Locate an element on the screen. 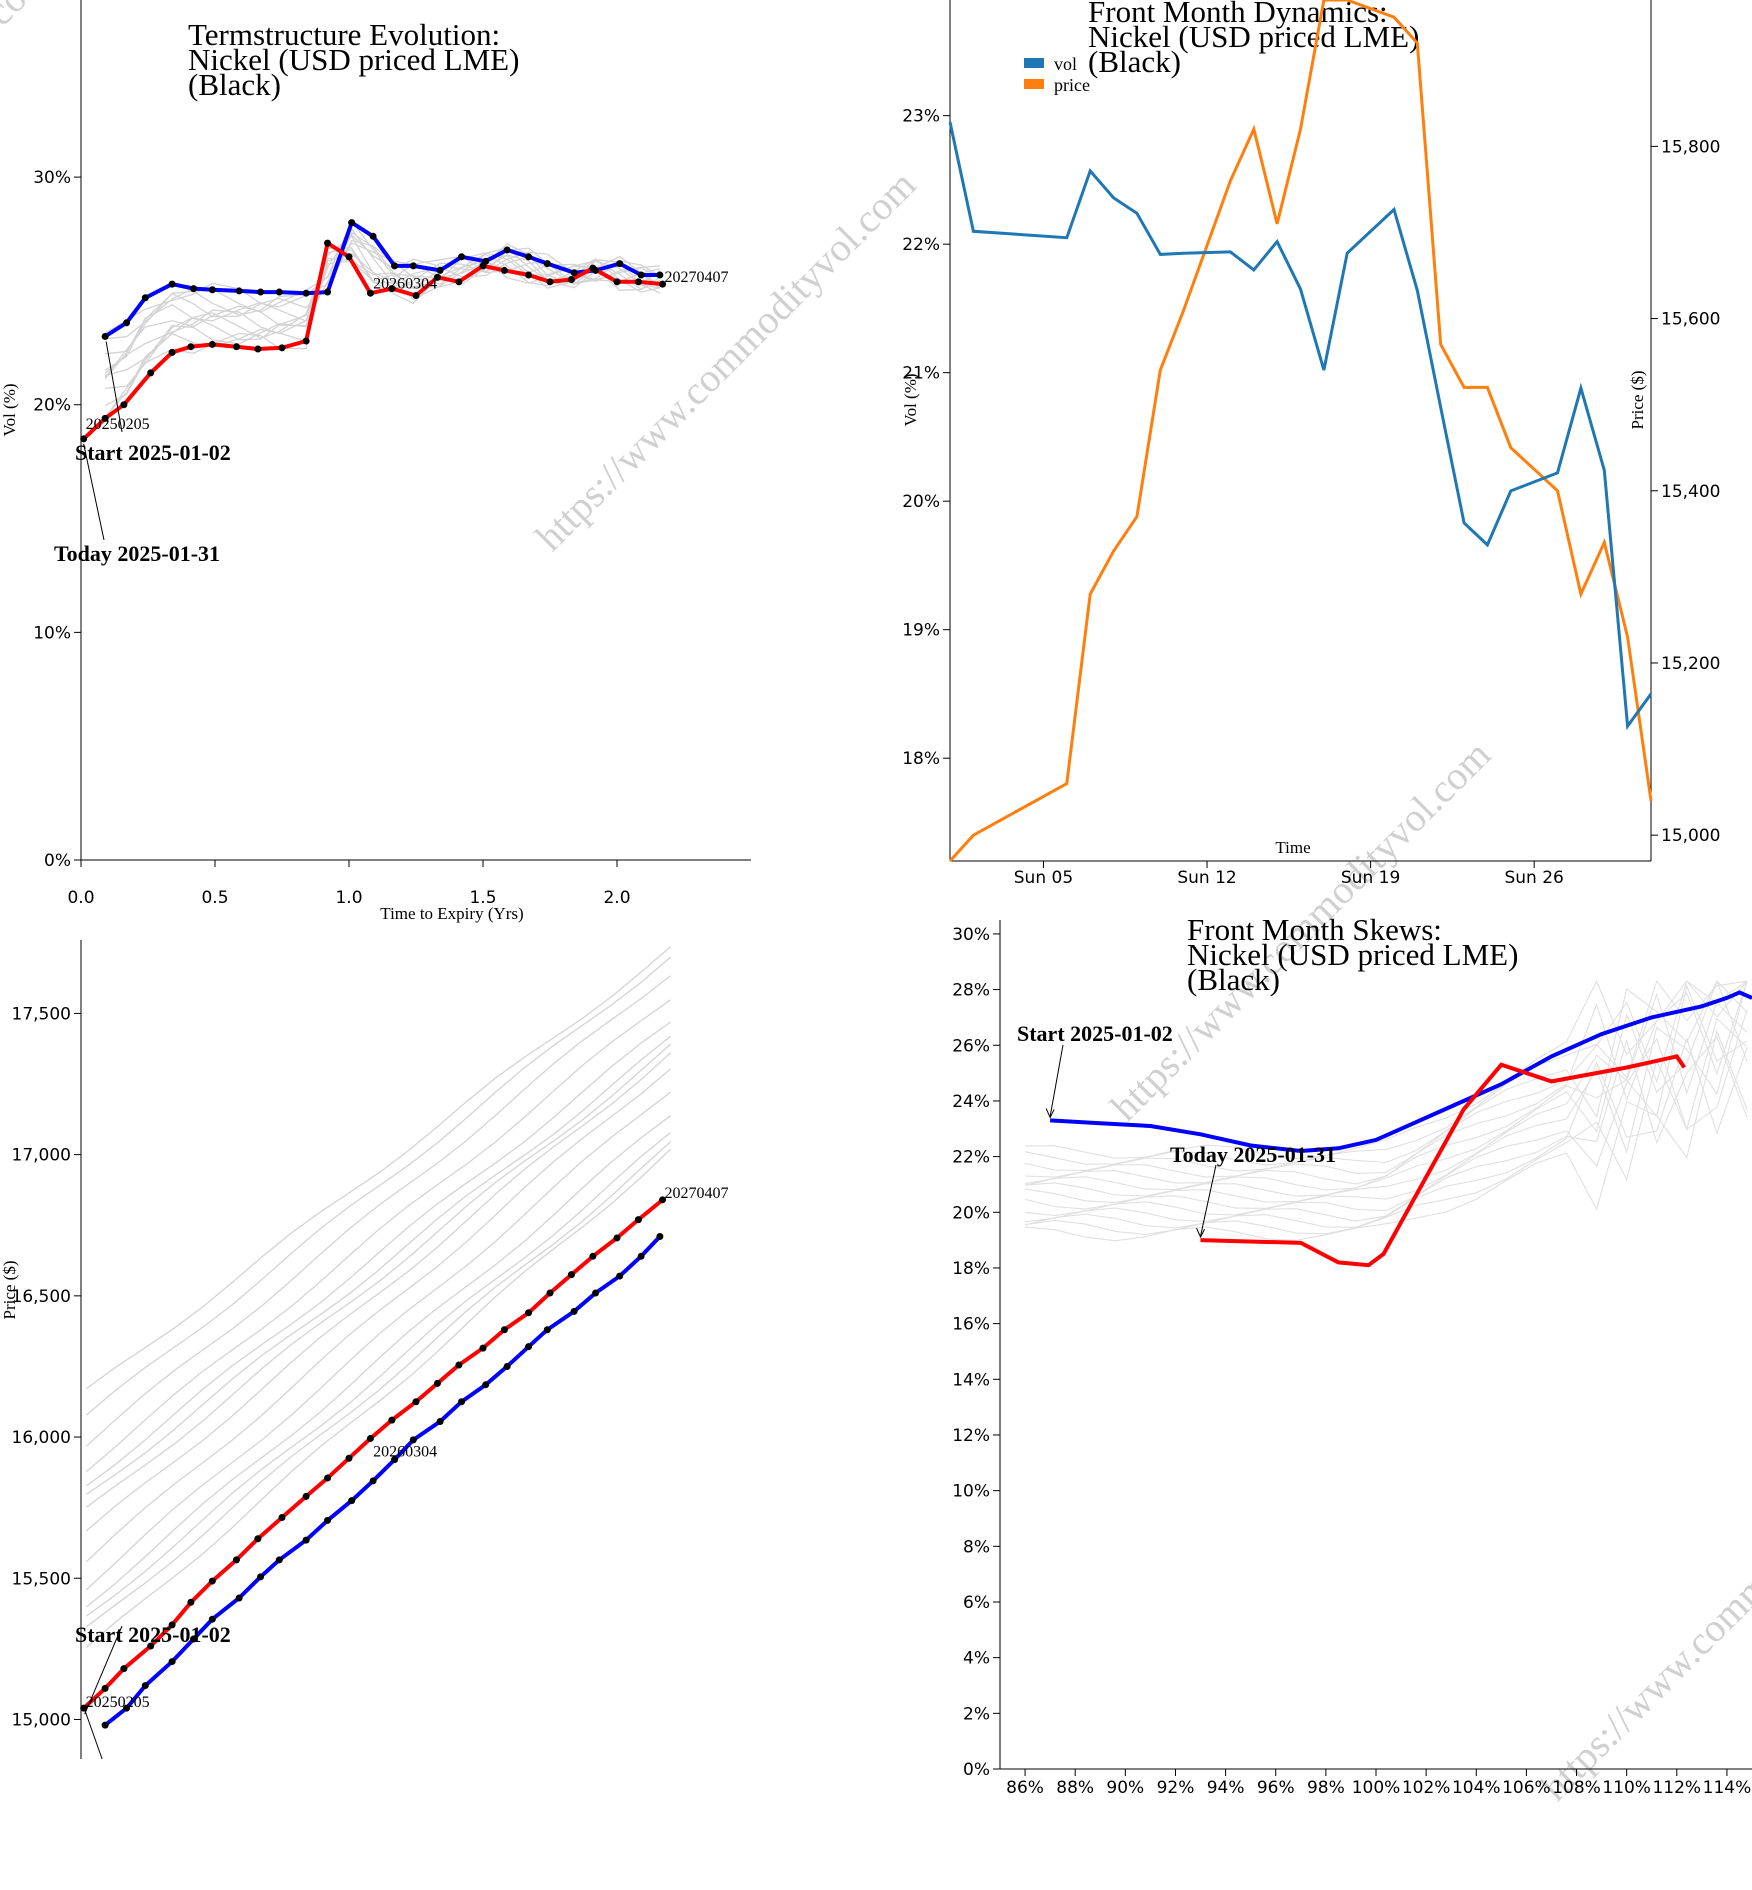 This screenshot has height=1890, width=1752. ts-expiry-label-first: 20250205 is located at coordinates (118, 424).